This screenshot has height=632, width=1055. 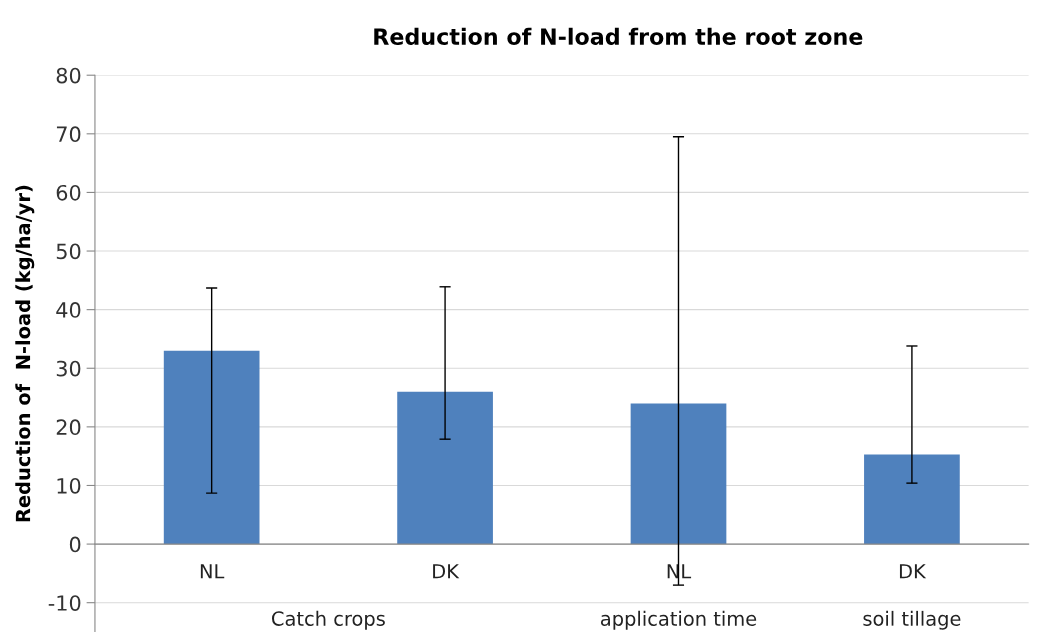 What do you see at coordinates (75, 544) in the screenshot?
I see `y-tick-label: 0` at bounding box center [75, 544].